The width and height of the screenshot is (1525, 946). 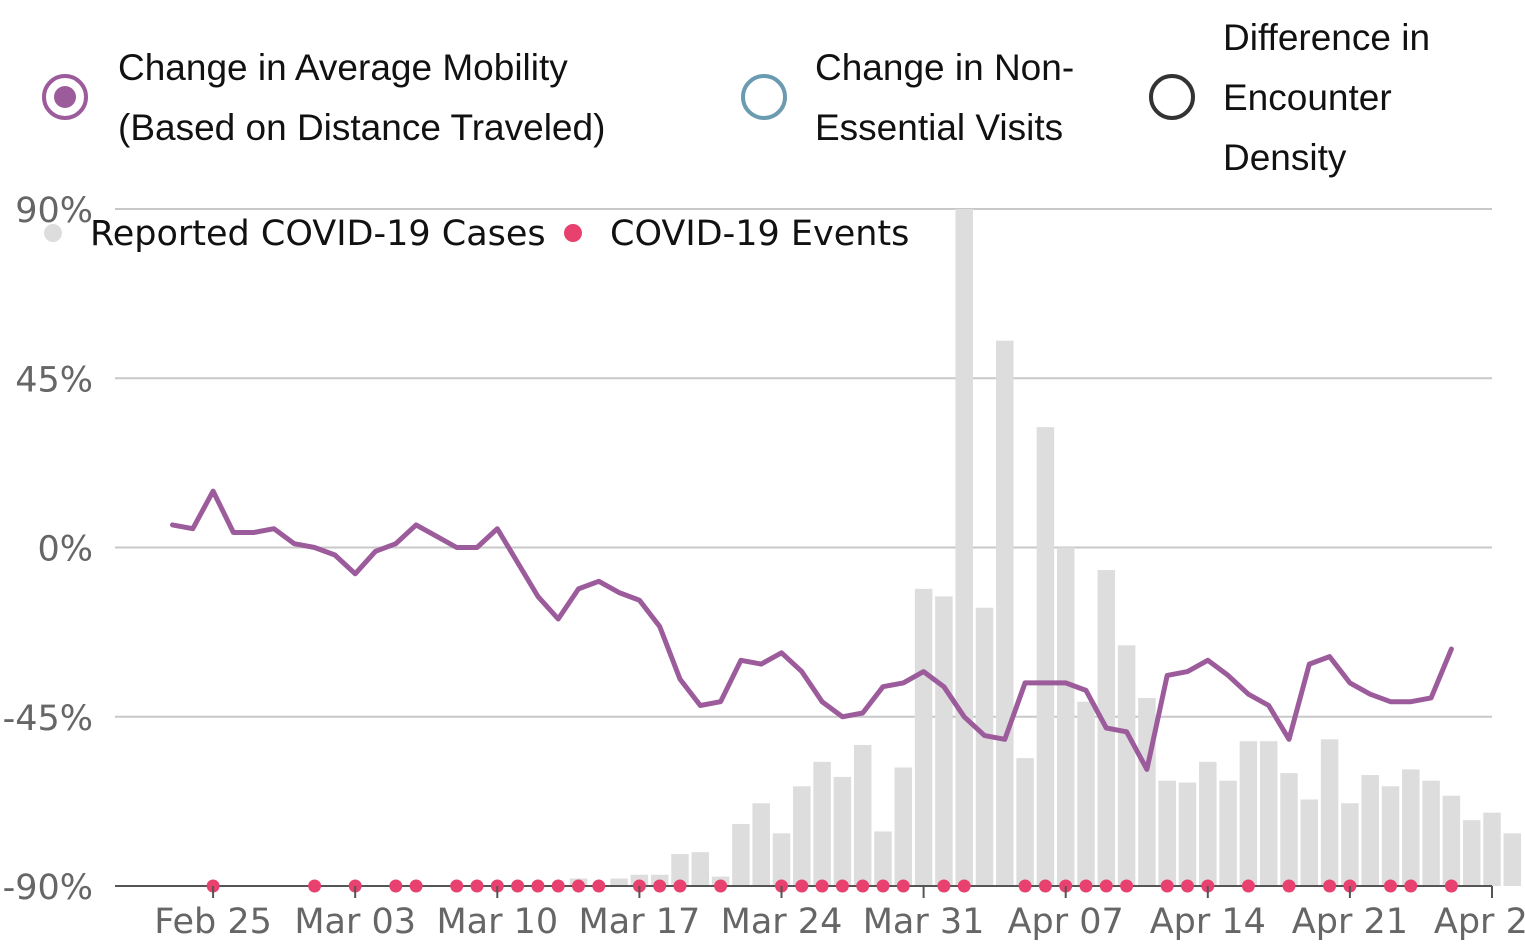 I want to click on legend-label-mobility-line-2: (Based on Distance Traveled), so click(x=362, y=127).